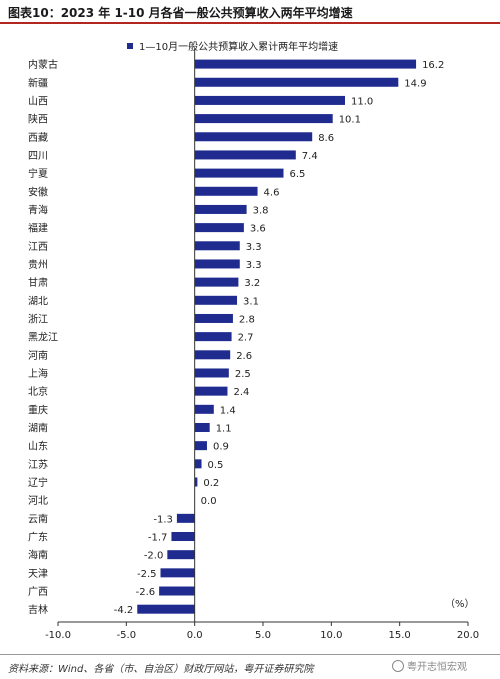  I want to click on category-label: 陕西, so click(38, 119).